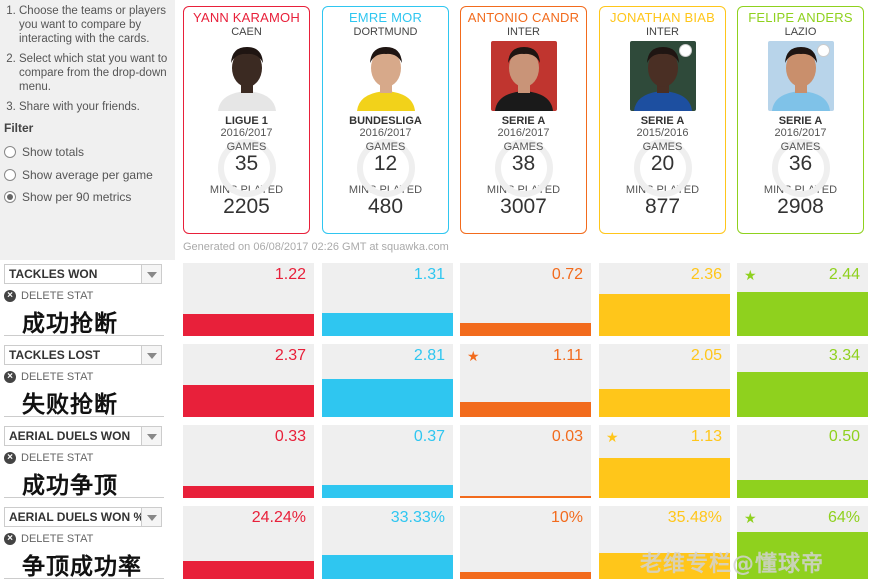  What do you see at coordinates (800, 32) in the screenshot?
I see `team-name: LAZIO` at bounding box center [800, 32].